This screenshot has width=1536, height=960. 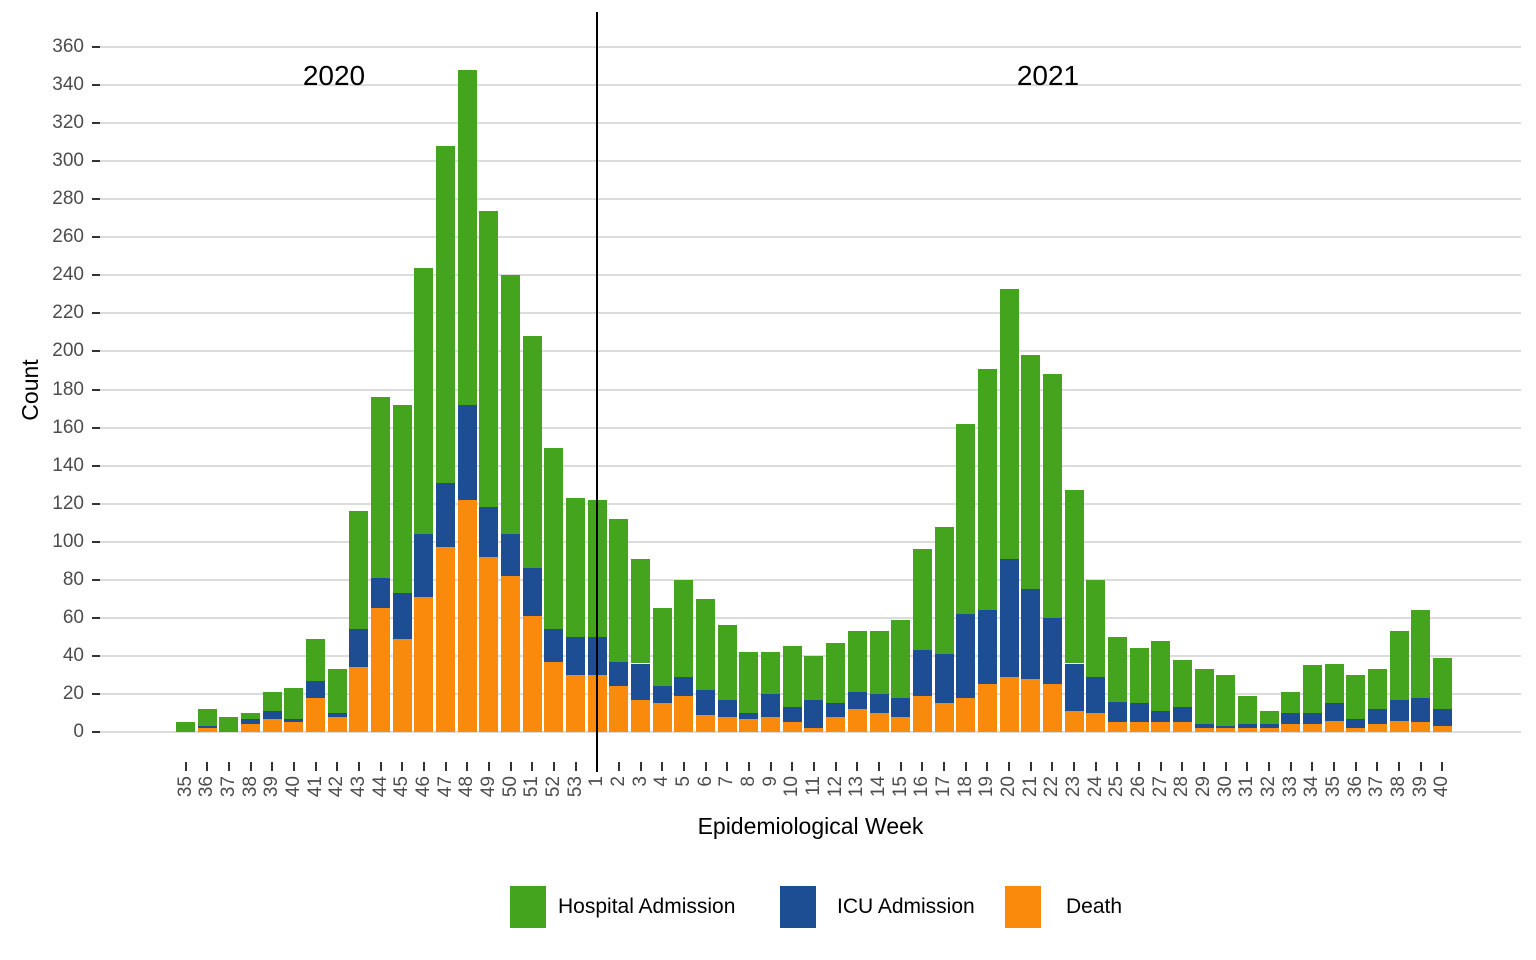 I want to click on bar-2020-week-52-death, so click(x=554, y=696).